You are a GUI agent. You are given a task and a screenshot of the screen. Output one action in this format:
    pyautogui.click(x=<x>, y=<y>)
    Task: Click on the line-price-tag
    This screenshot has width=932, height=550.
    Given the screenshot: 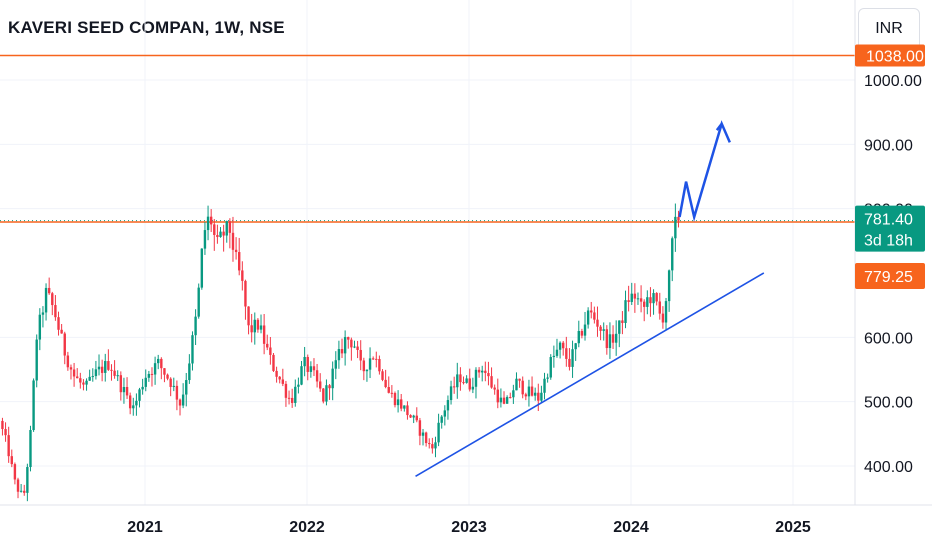 What is the action you would take?
    pyautogui.click(x=890, y=276)
    